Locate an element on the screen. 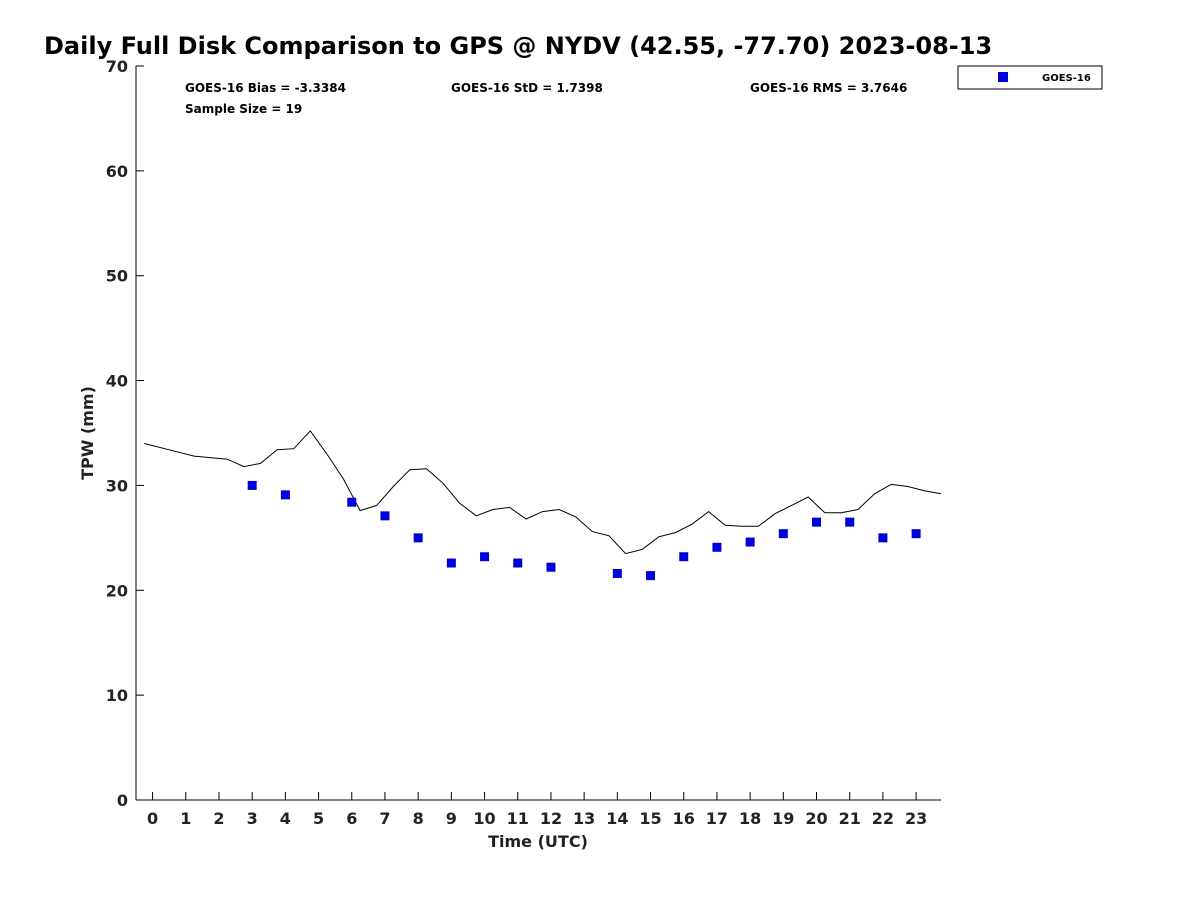 This screenshot has height=900, width=1200. y-tick-label: 50 is located at coordinates (117, 276).